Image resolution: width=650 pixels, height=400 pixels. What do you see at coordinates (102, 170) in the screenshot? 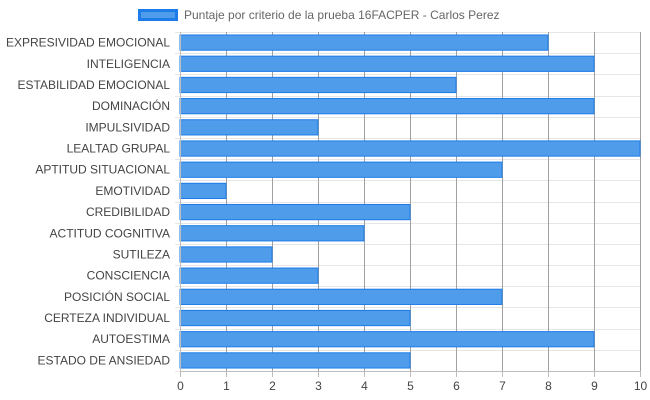
I see `category-label: APTITUD SITUACIONAL` at bounding box center [102, 170].